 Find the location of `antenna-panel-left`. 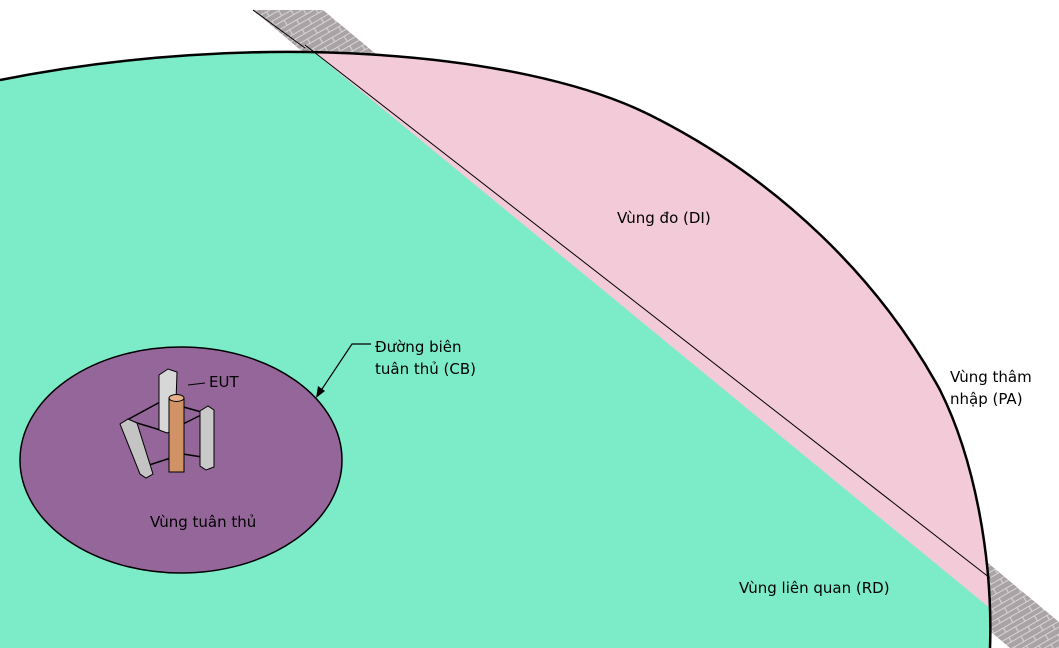

antenna-panel-left is located at coordinates (136, 448).